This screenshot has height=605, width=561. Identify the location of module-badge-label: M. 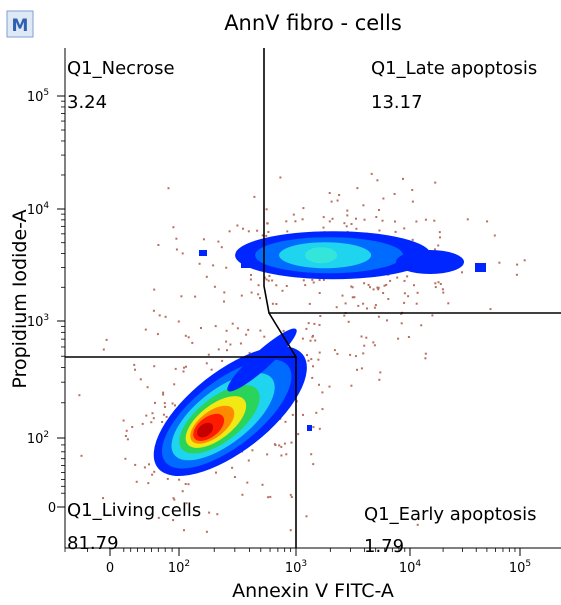
(20, 26).